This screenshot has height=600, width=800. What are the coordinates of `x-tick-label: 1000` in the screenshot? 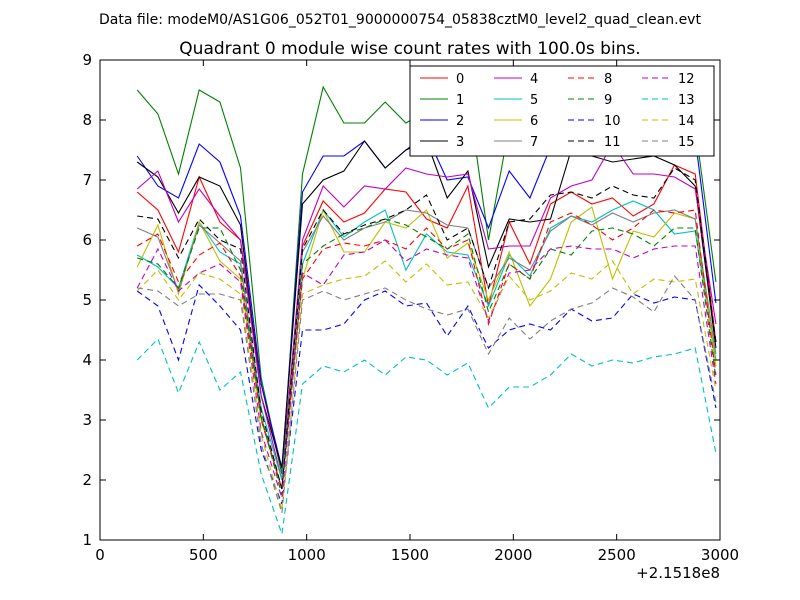 It's located at (307, 555).